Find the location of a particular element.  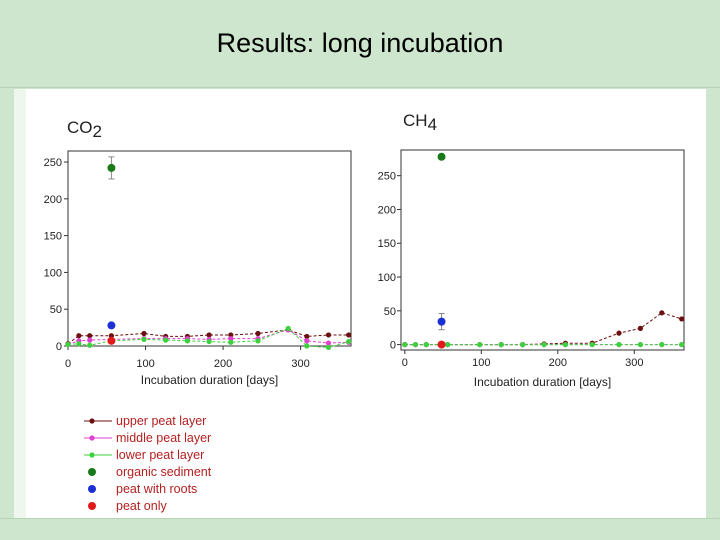

legend-label-organic-sediment: organic sediment is located at coordinates (164, 472).